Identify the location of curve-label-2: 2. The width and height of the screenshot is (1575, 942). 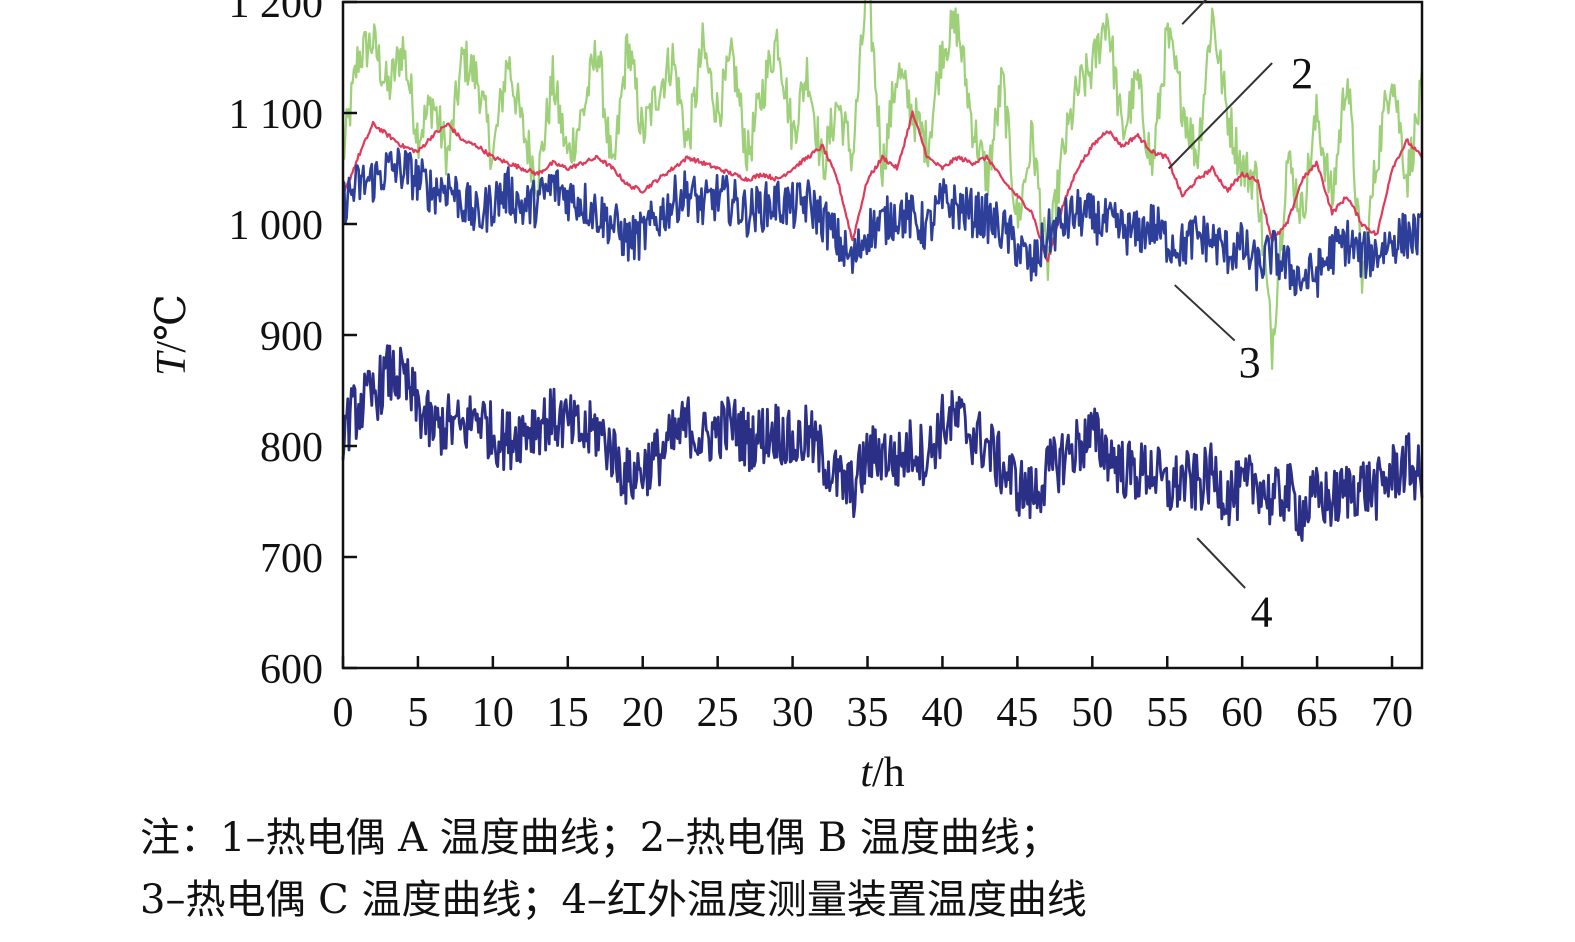
(1302, 73).